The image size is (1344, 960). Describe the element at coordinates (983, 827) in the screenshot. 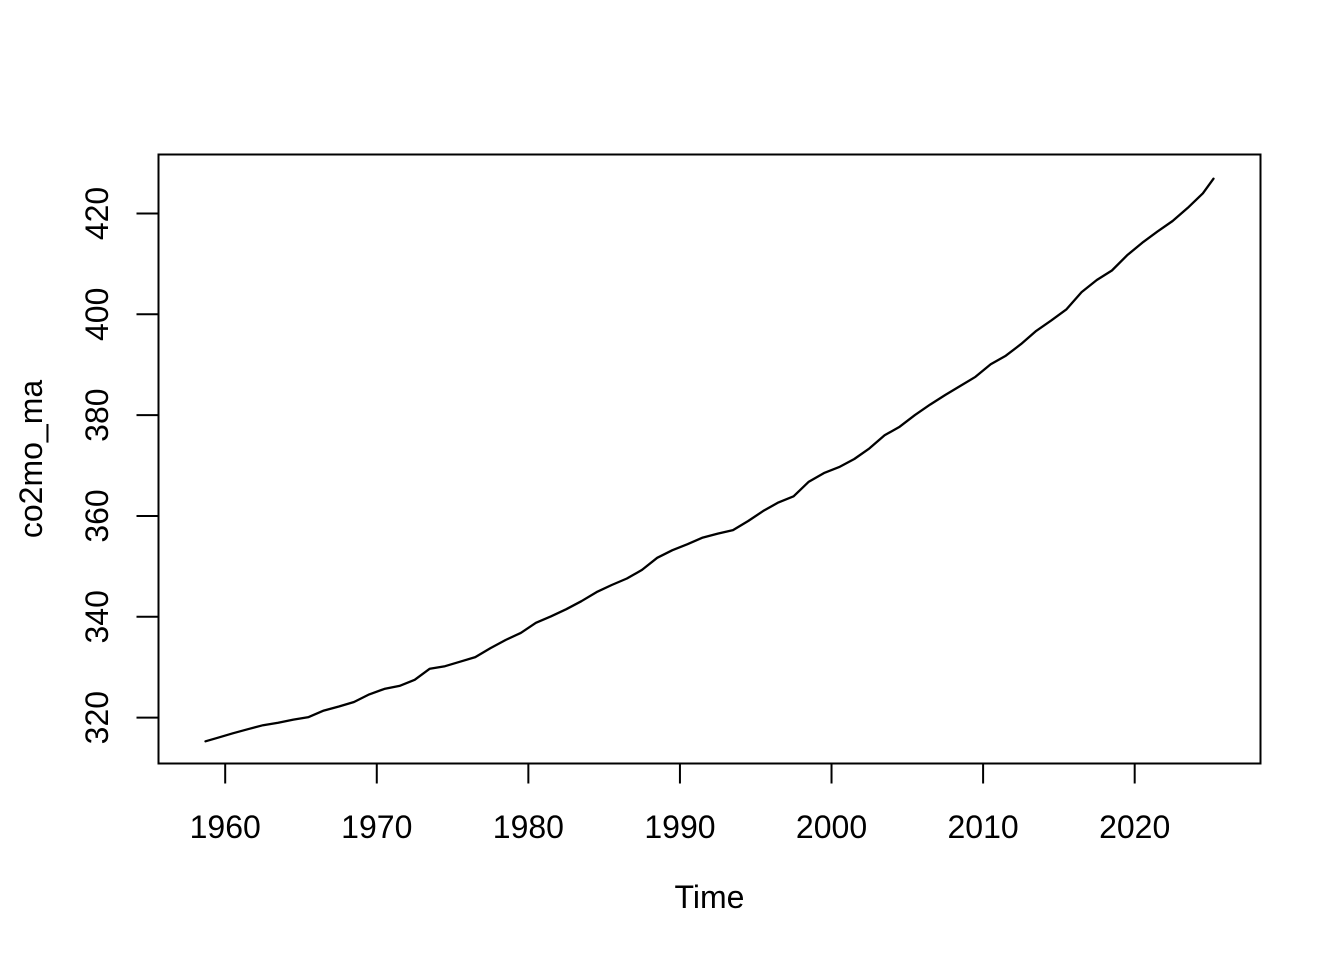

I see `x-axis-tick-label: 2010` at that location.